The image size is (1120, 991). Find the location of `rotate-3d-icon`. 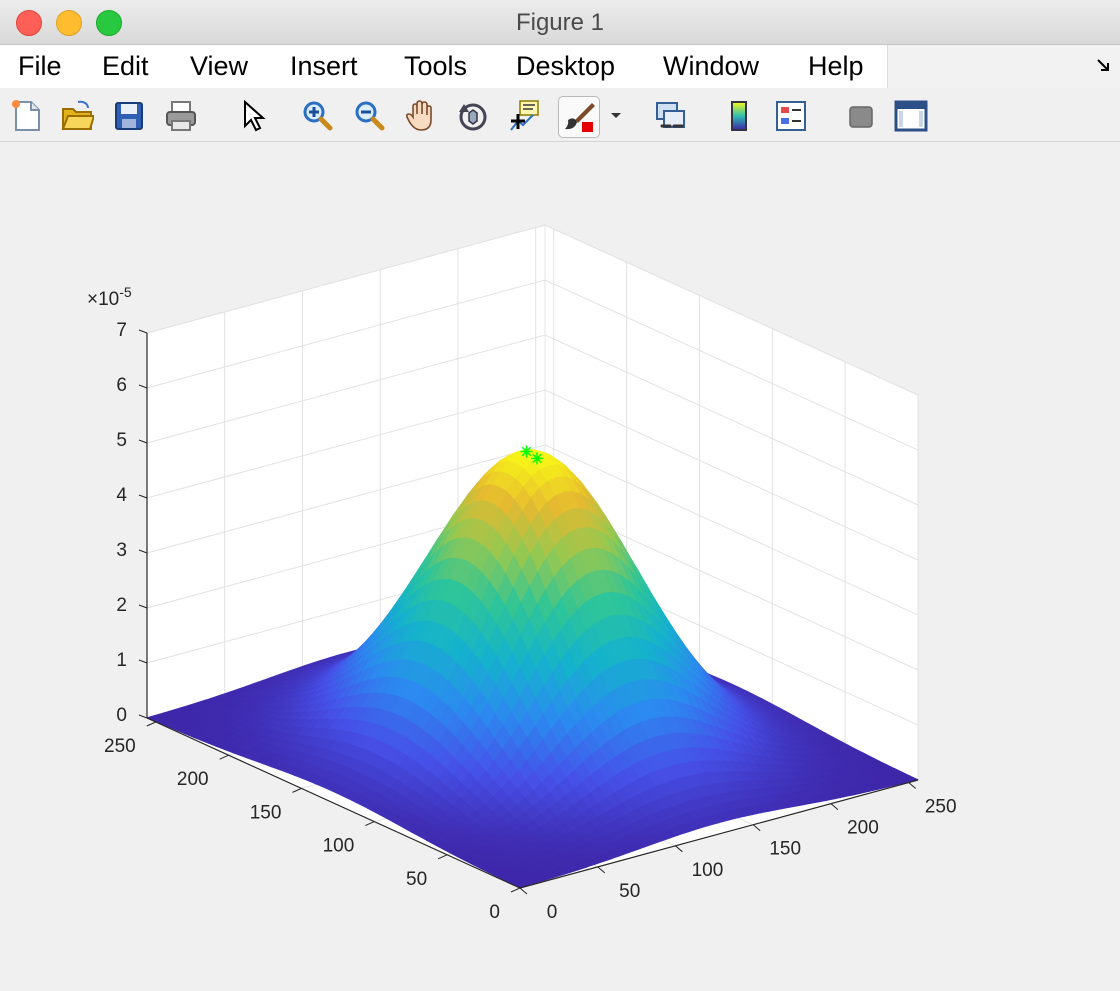

rotate-3d-icon is located at coordinates (473, 116).